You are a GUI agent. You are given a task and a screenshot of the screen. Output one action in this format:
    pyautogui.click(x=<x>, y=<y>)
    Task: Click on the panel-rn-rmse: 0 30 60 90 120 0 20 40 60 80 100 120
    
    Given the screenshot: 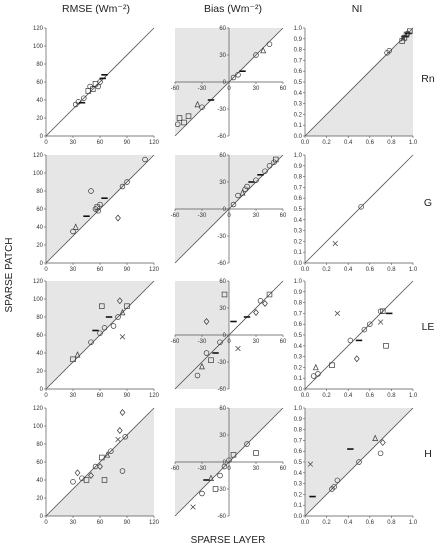 What is the action you would take?
    pyautogui.click(x=96, y=86)
    